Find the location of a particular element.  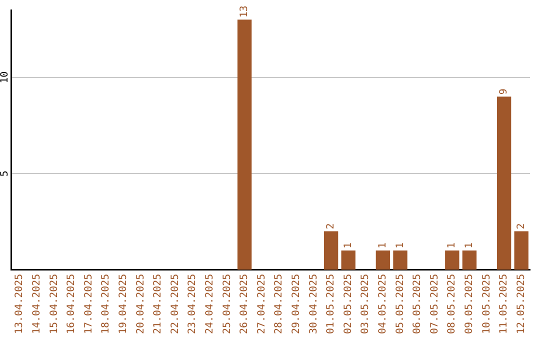

x-tick-label: 27.04.2025 is located at coordinates (262, 304).